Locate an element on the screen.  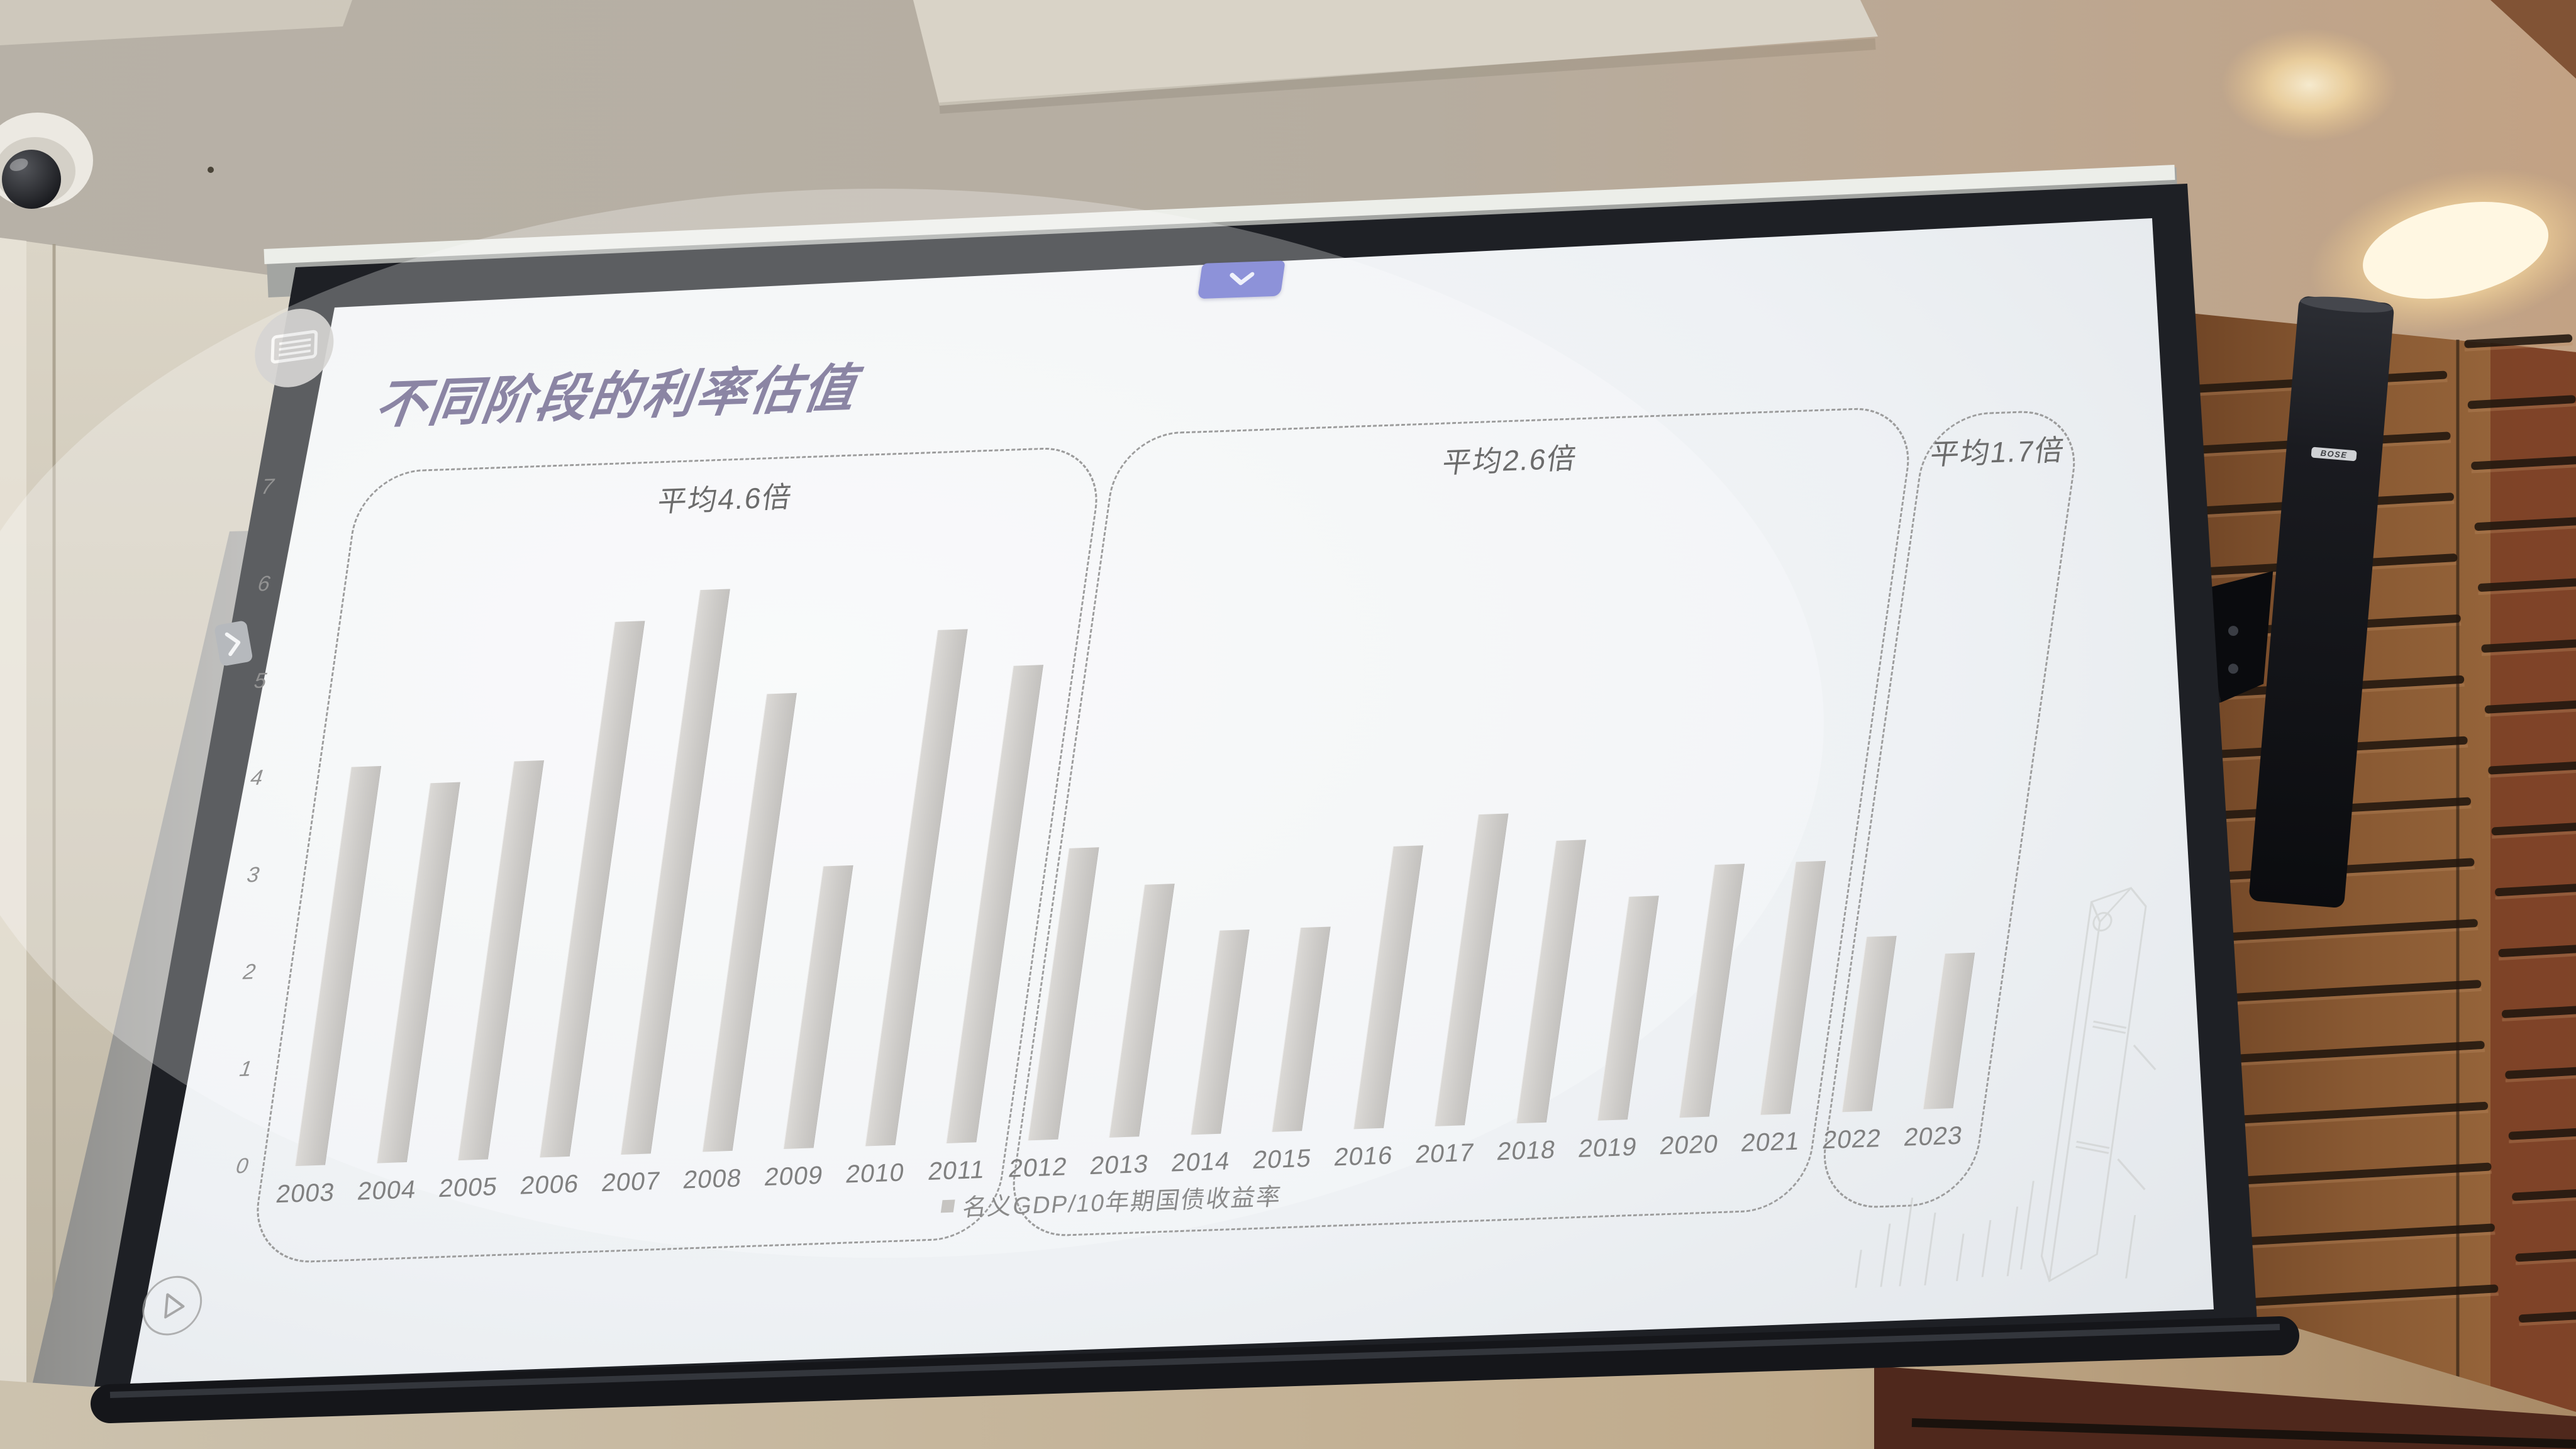
year-label-2008: 2008 is located at coordinates (712, 1179).